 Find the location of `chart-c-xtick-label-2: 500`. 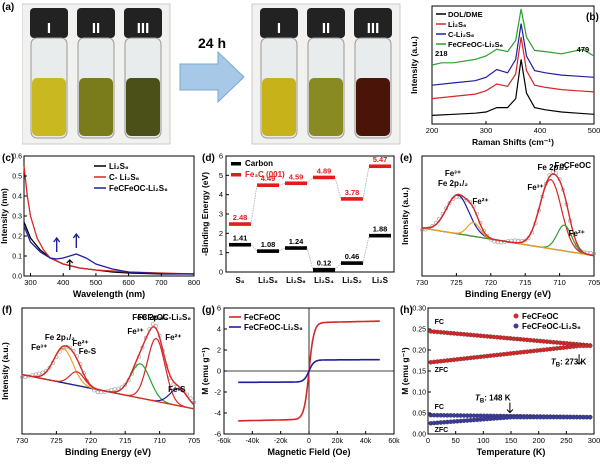

chart-c-xtick-label-2: 500 is located at coordinates (96, 282).